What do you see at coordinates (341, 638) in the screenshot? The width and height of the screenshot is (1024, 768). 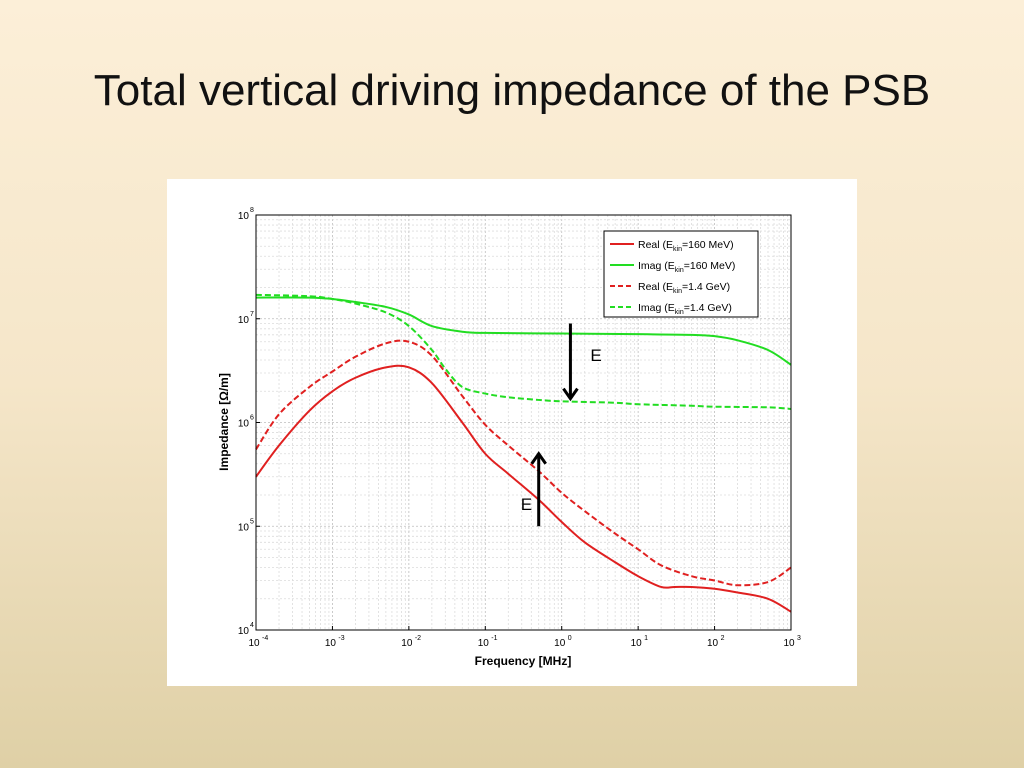 I see `svg-text: -3` at bounding box center [341, 638].